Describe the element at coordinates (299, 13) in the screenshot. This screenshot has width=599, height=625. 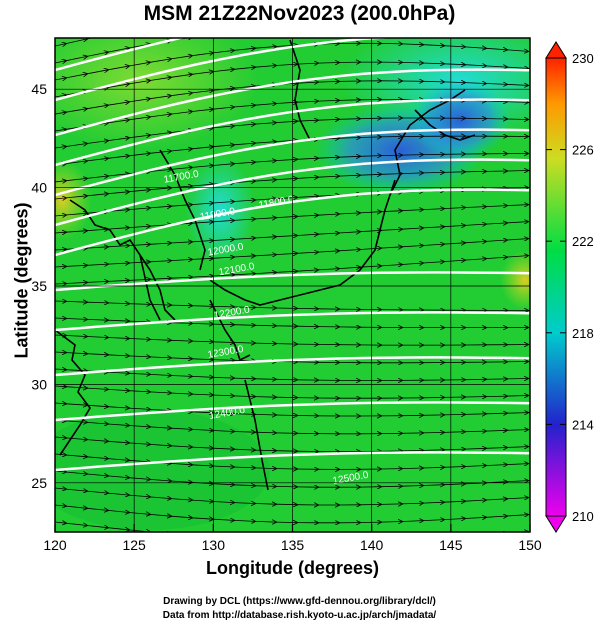
I see `map-title: MSM 21Z22Nov2023 (200.0hPa)` at that location.